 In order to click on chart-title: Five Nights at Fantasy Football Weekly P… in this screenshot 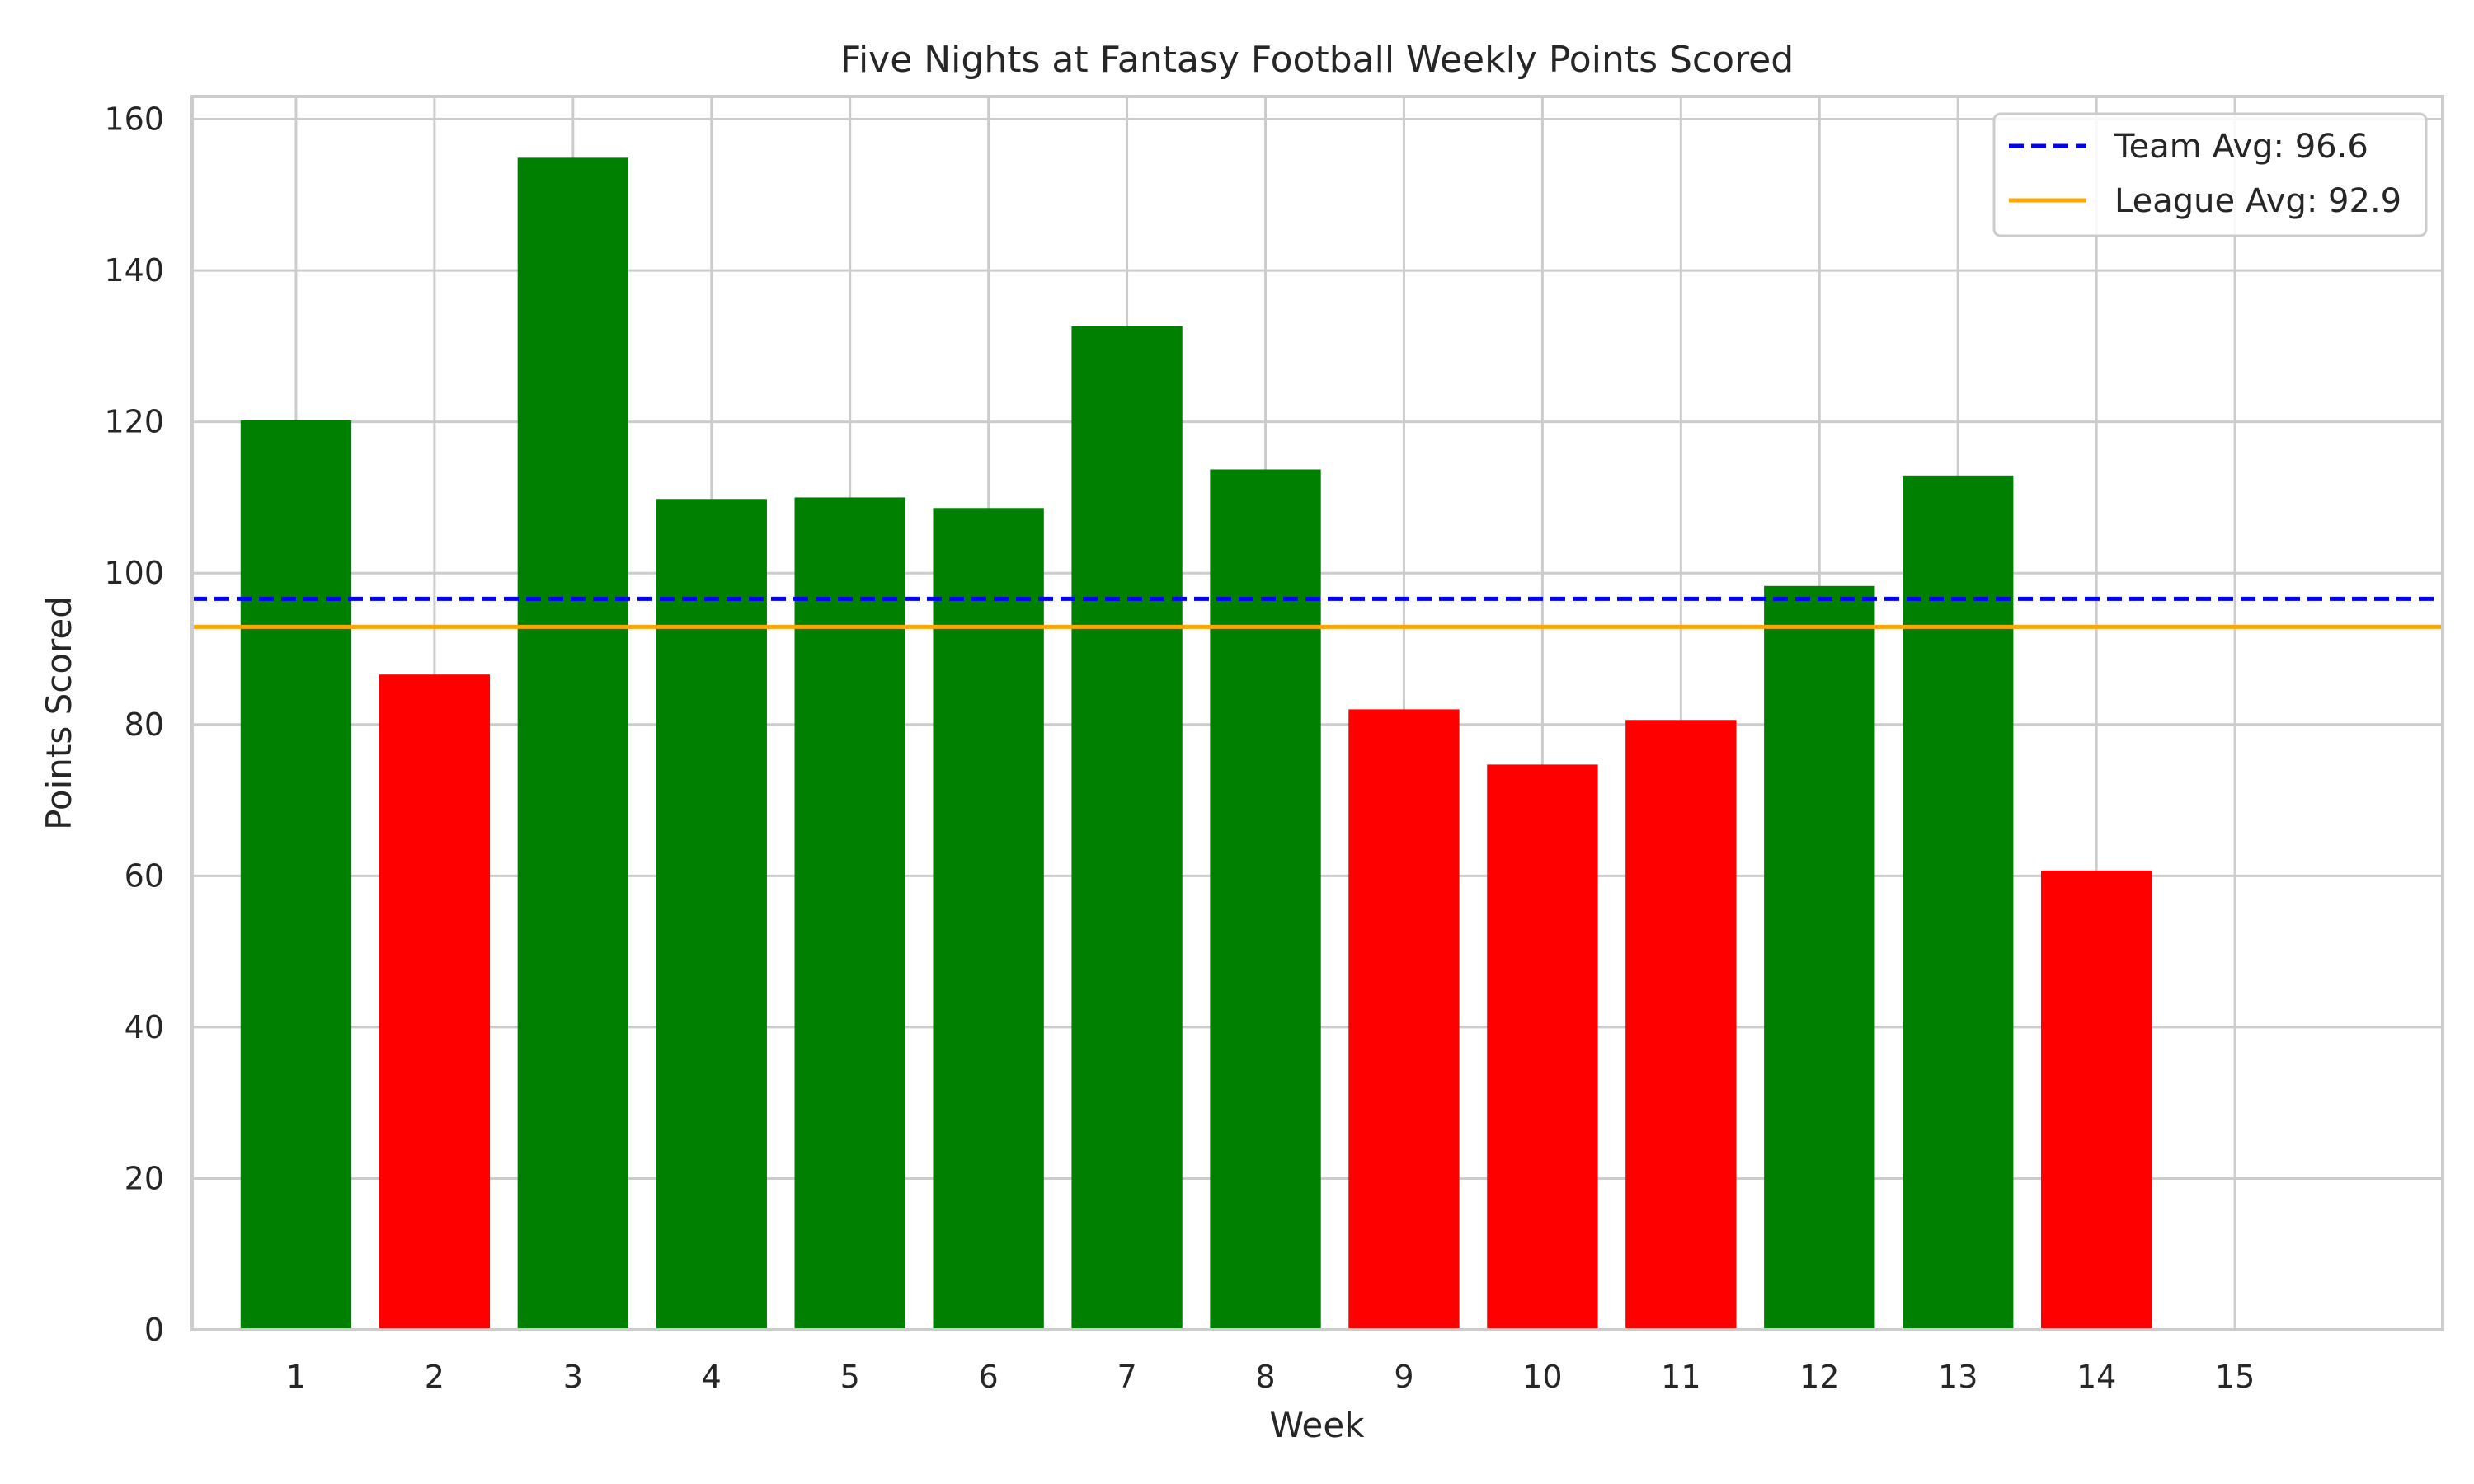, I will do `click(1317, 60)`.